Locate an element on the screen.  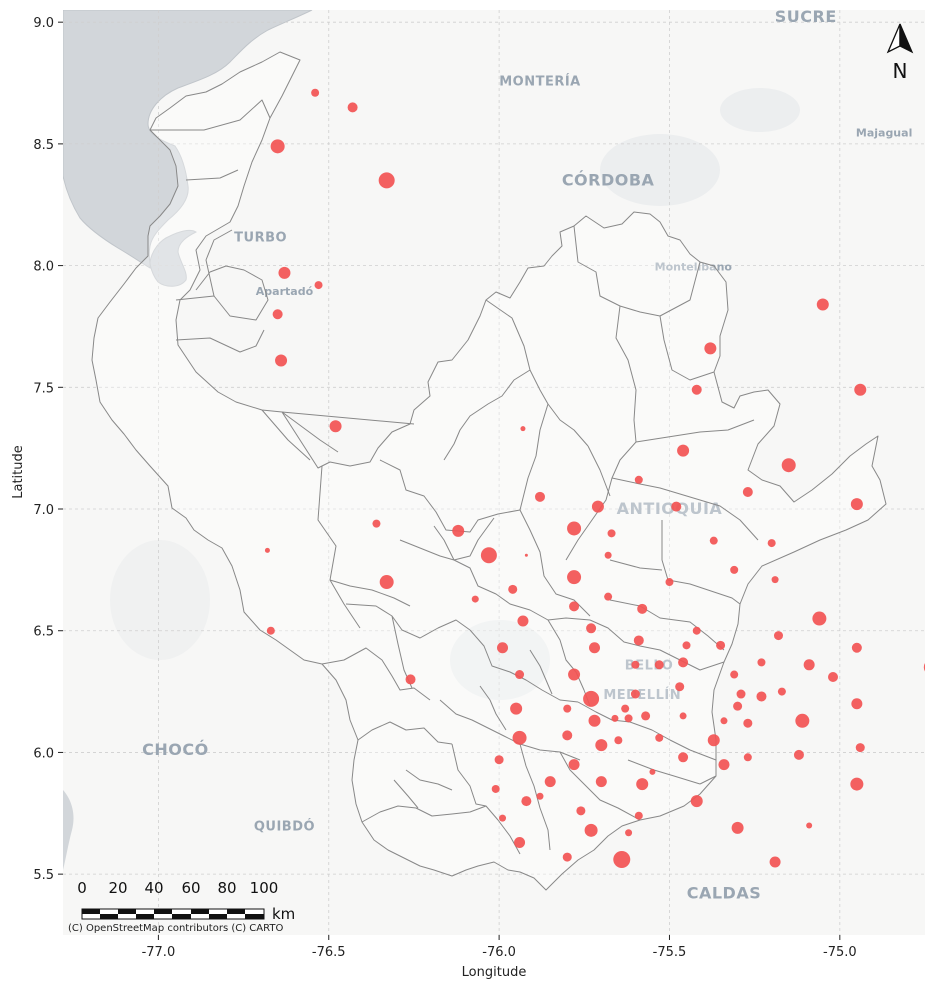
x-tick-label: -76.5 is located at coordinates (329, 952).